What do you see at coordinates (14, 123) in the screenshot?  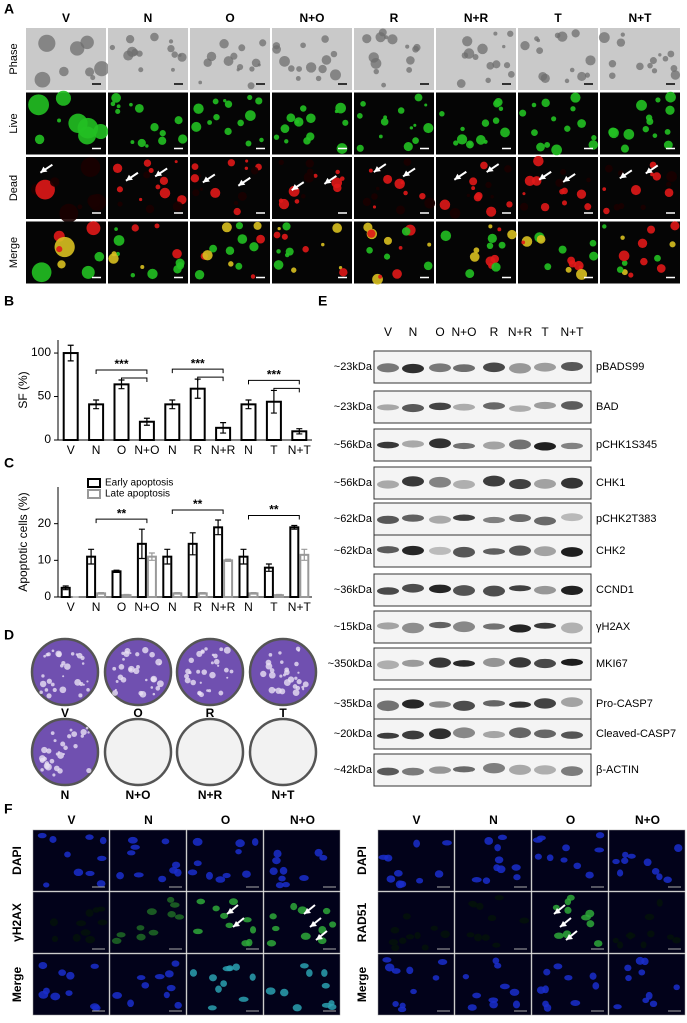 I see `row-label: Live` at bounding box center [14, 123].